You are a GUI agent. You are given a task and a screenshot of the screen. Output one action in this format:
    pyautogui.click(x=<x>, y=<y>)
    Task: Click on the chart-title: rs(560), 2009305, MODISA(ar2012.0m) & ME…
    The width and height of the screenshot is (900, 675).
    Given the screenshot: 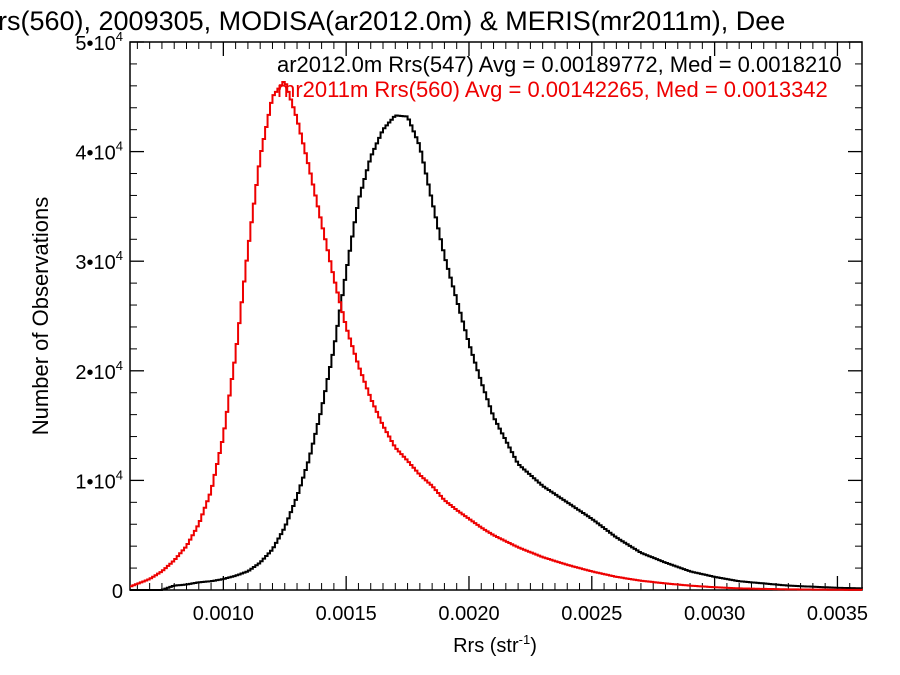 What is the action you would take?
    pyautogui.click(x=392, y=21)
    